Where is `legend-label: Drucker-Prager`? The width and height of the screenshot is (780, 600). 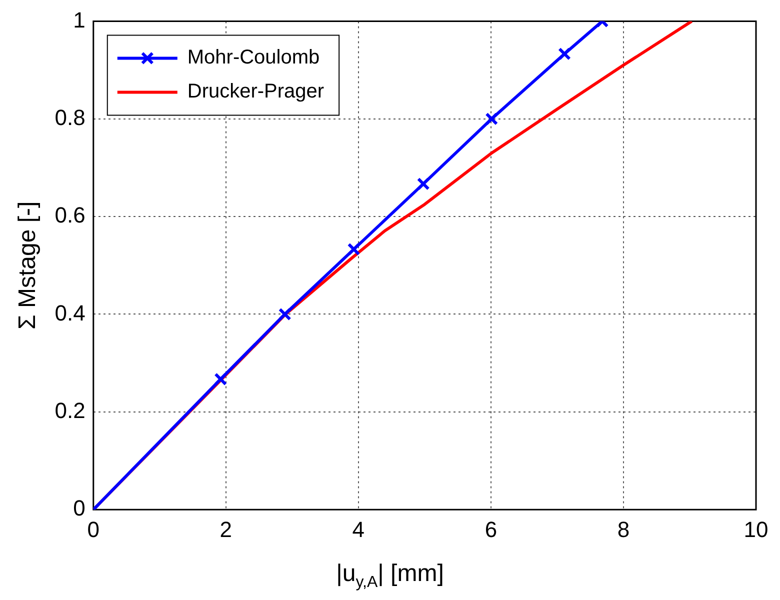 legend-label: Drucker-Prager is located at coordinates (255, 91).